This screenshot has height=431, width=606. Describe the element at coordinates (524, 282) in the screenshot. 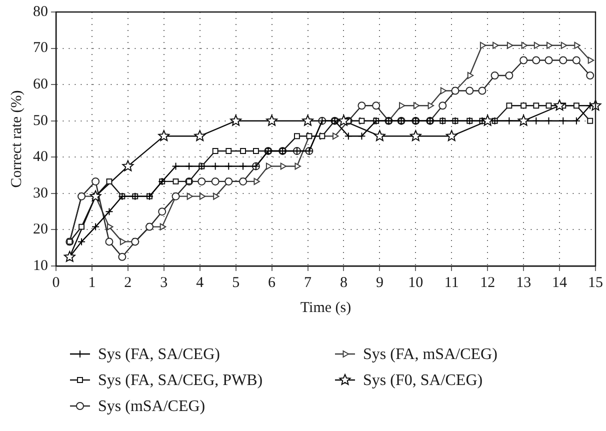

I see `x-tick-label: 13` at that location.